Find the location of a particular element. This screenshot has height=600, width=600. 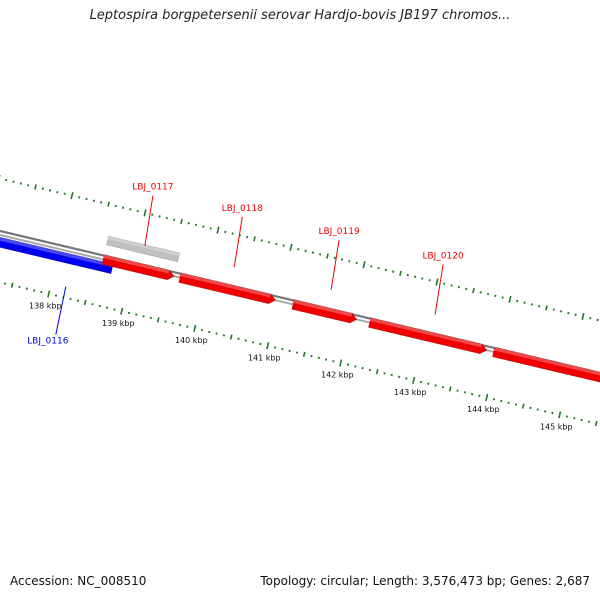

tick-label: 144 kbp is located at coordinates (483, 409).